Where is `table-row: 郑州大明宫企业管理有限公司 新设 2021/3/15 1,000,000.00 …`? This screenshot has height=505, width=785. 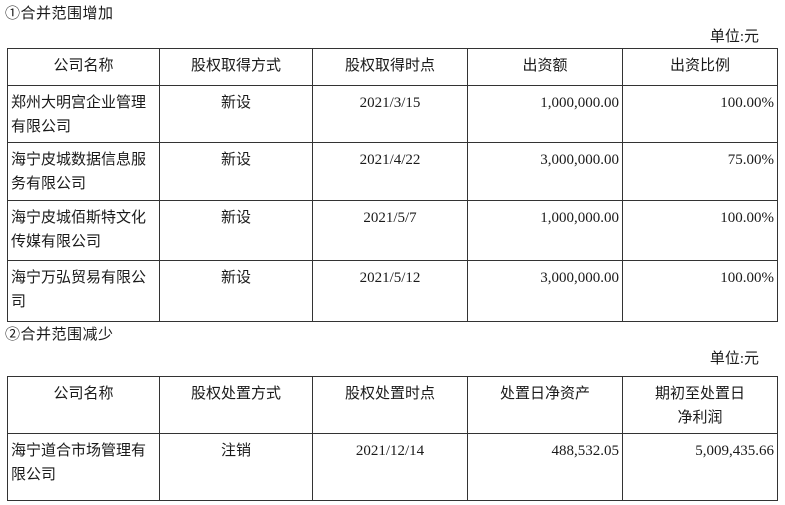
table-row: 郑州大明宫企业管理有限公司 新设 2021/3/15 1,000,000.00 … is located at coordinates (392, 114).